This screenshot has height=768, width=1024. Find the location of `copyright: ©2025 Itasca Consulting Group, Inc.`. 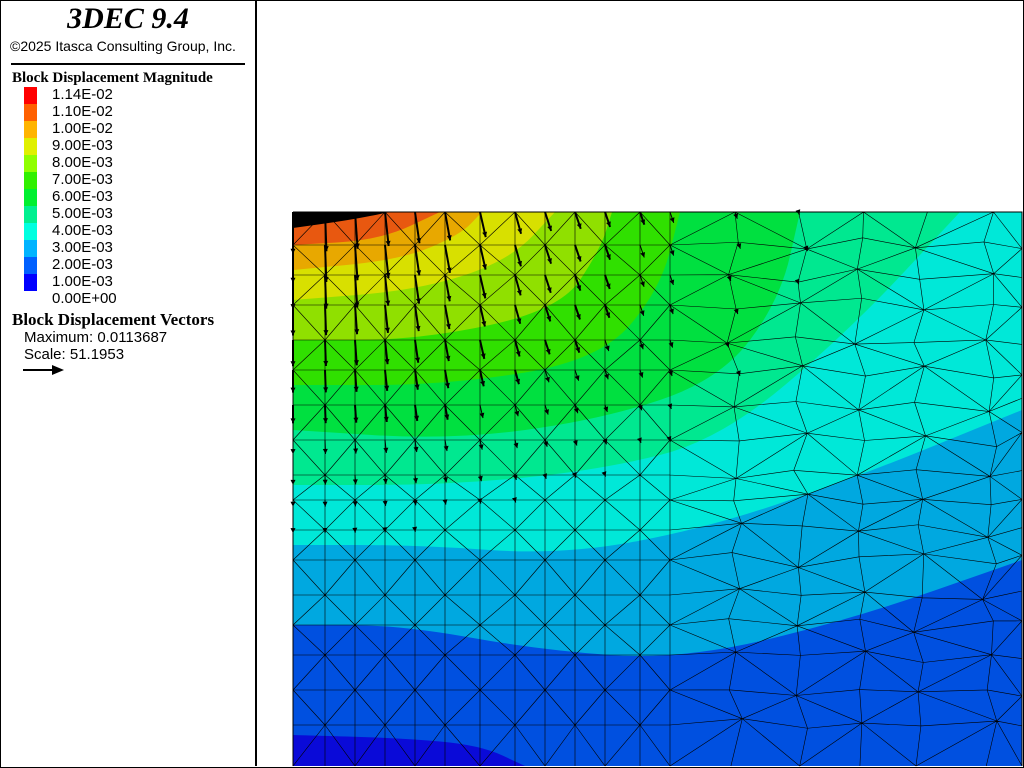

copyright: ©2025 Itasca Consulting Group, Inc. is located at coordinates (123, 46).